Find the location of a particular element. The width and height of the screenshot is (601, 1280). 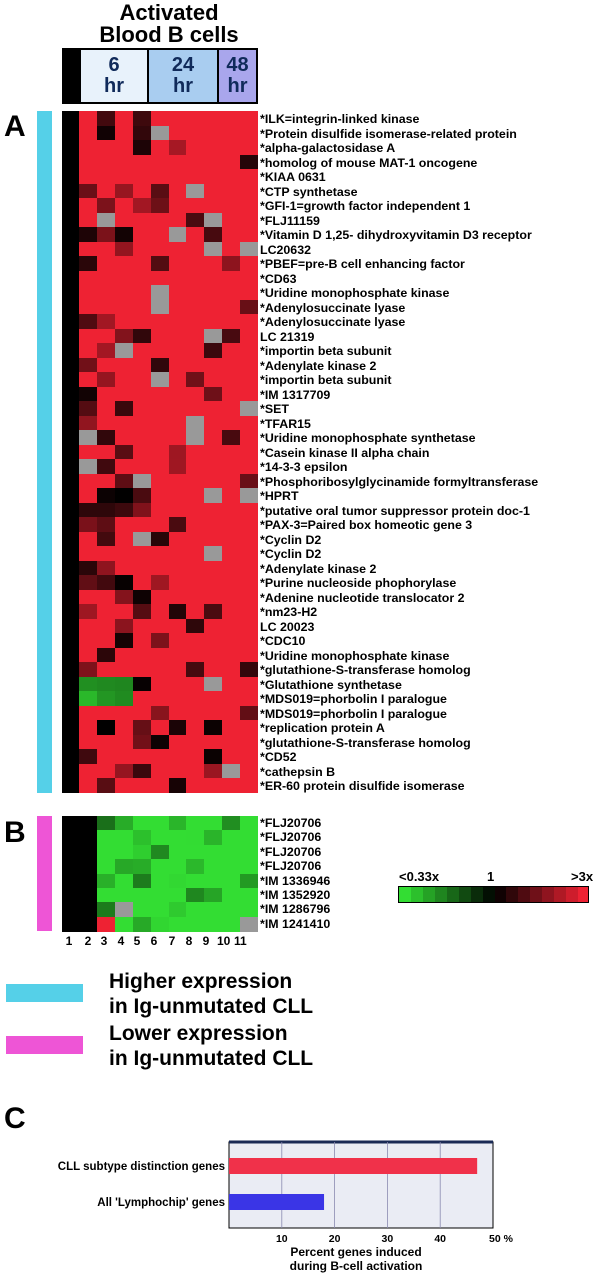

gene-label: *glutathione-S-transferase homolog is located at coordinates (365, 670).